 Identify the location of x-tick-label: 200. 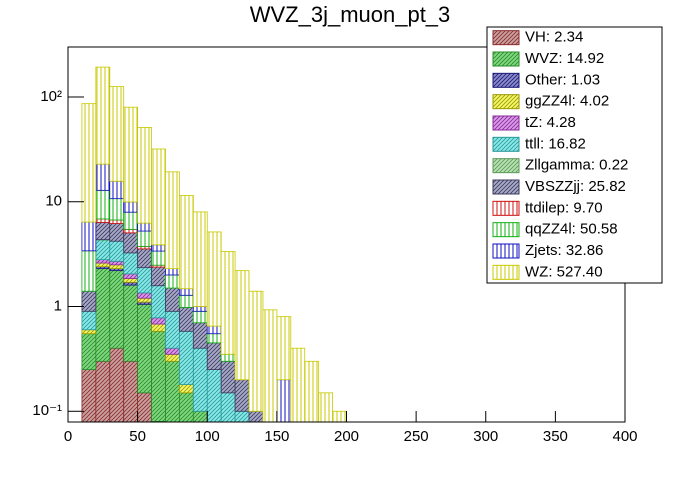
(346, 436).